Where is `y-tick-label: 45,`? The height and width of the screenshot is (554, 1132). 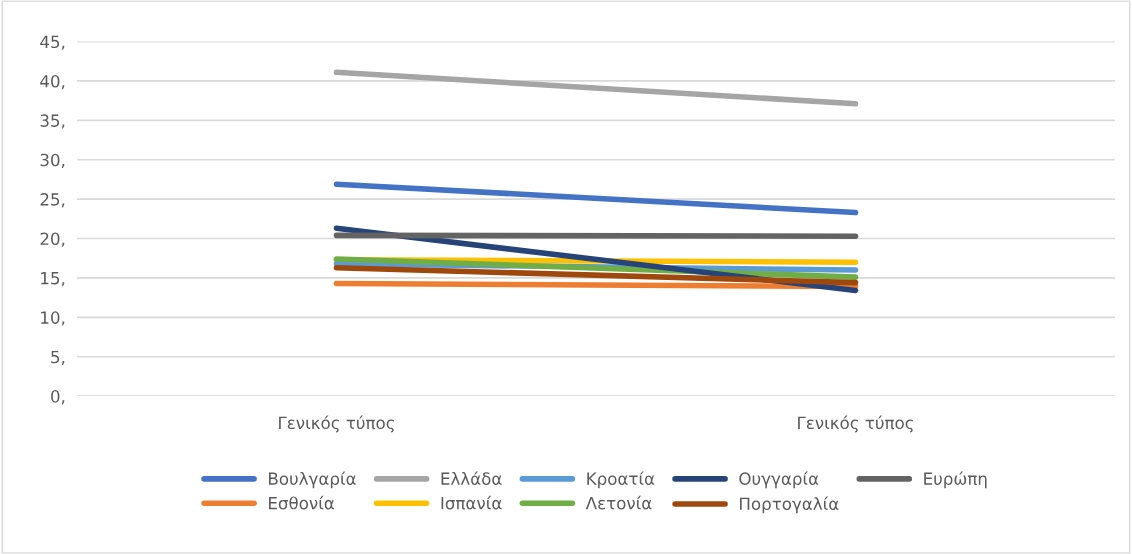 y-tick-label: 45, is located at coordinates (52, 42).